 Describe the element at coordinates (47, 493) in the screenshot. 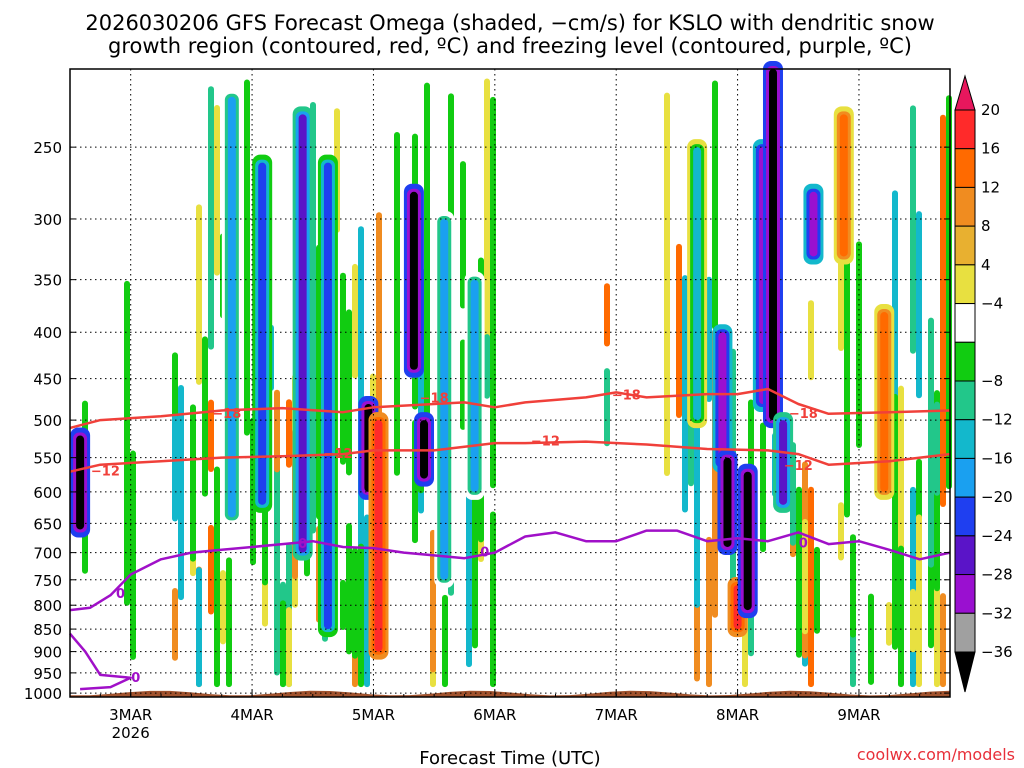

I see `y-tick-label: 600` at that location.